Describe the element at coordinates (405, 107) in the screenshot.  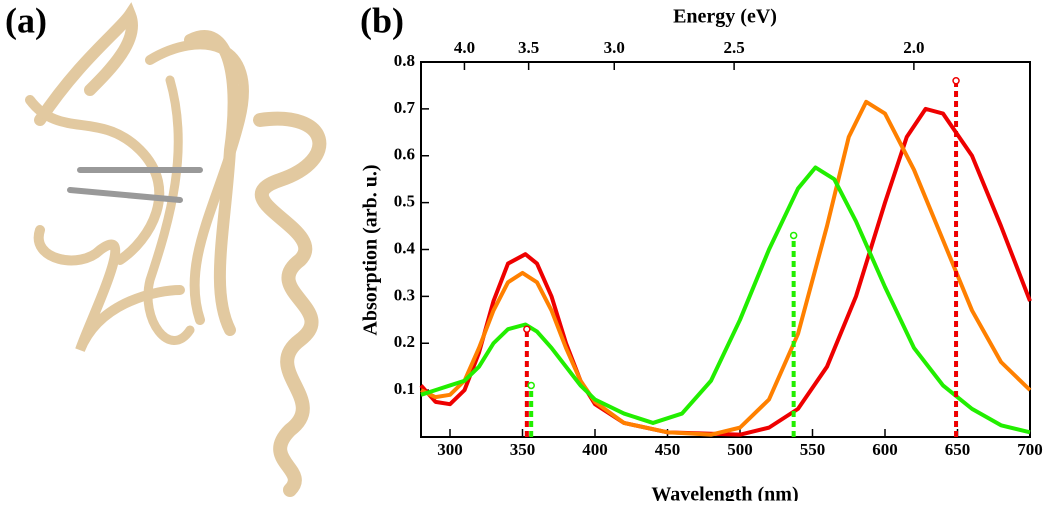
I see `y-tick-label: 0.7` at that location.